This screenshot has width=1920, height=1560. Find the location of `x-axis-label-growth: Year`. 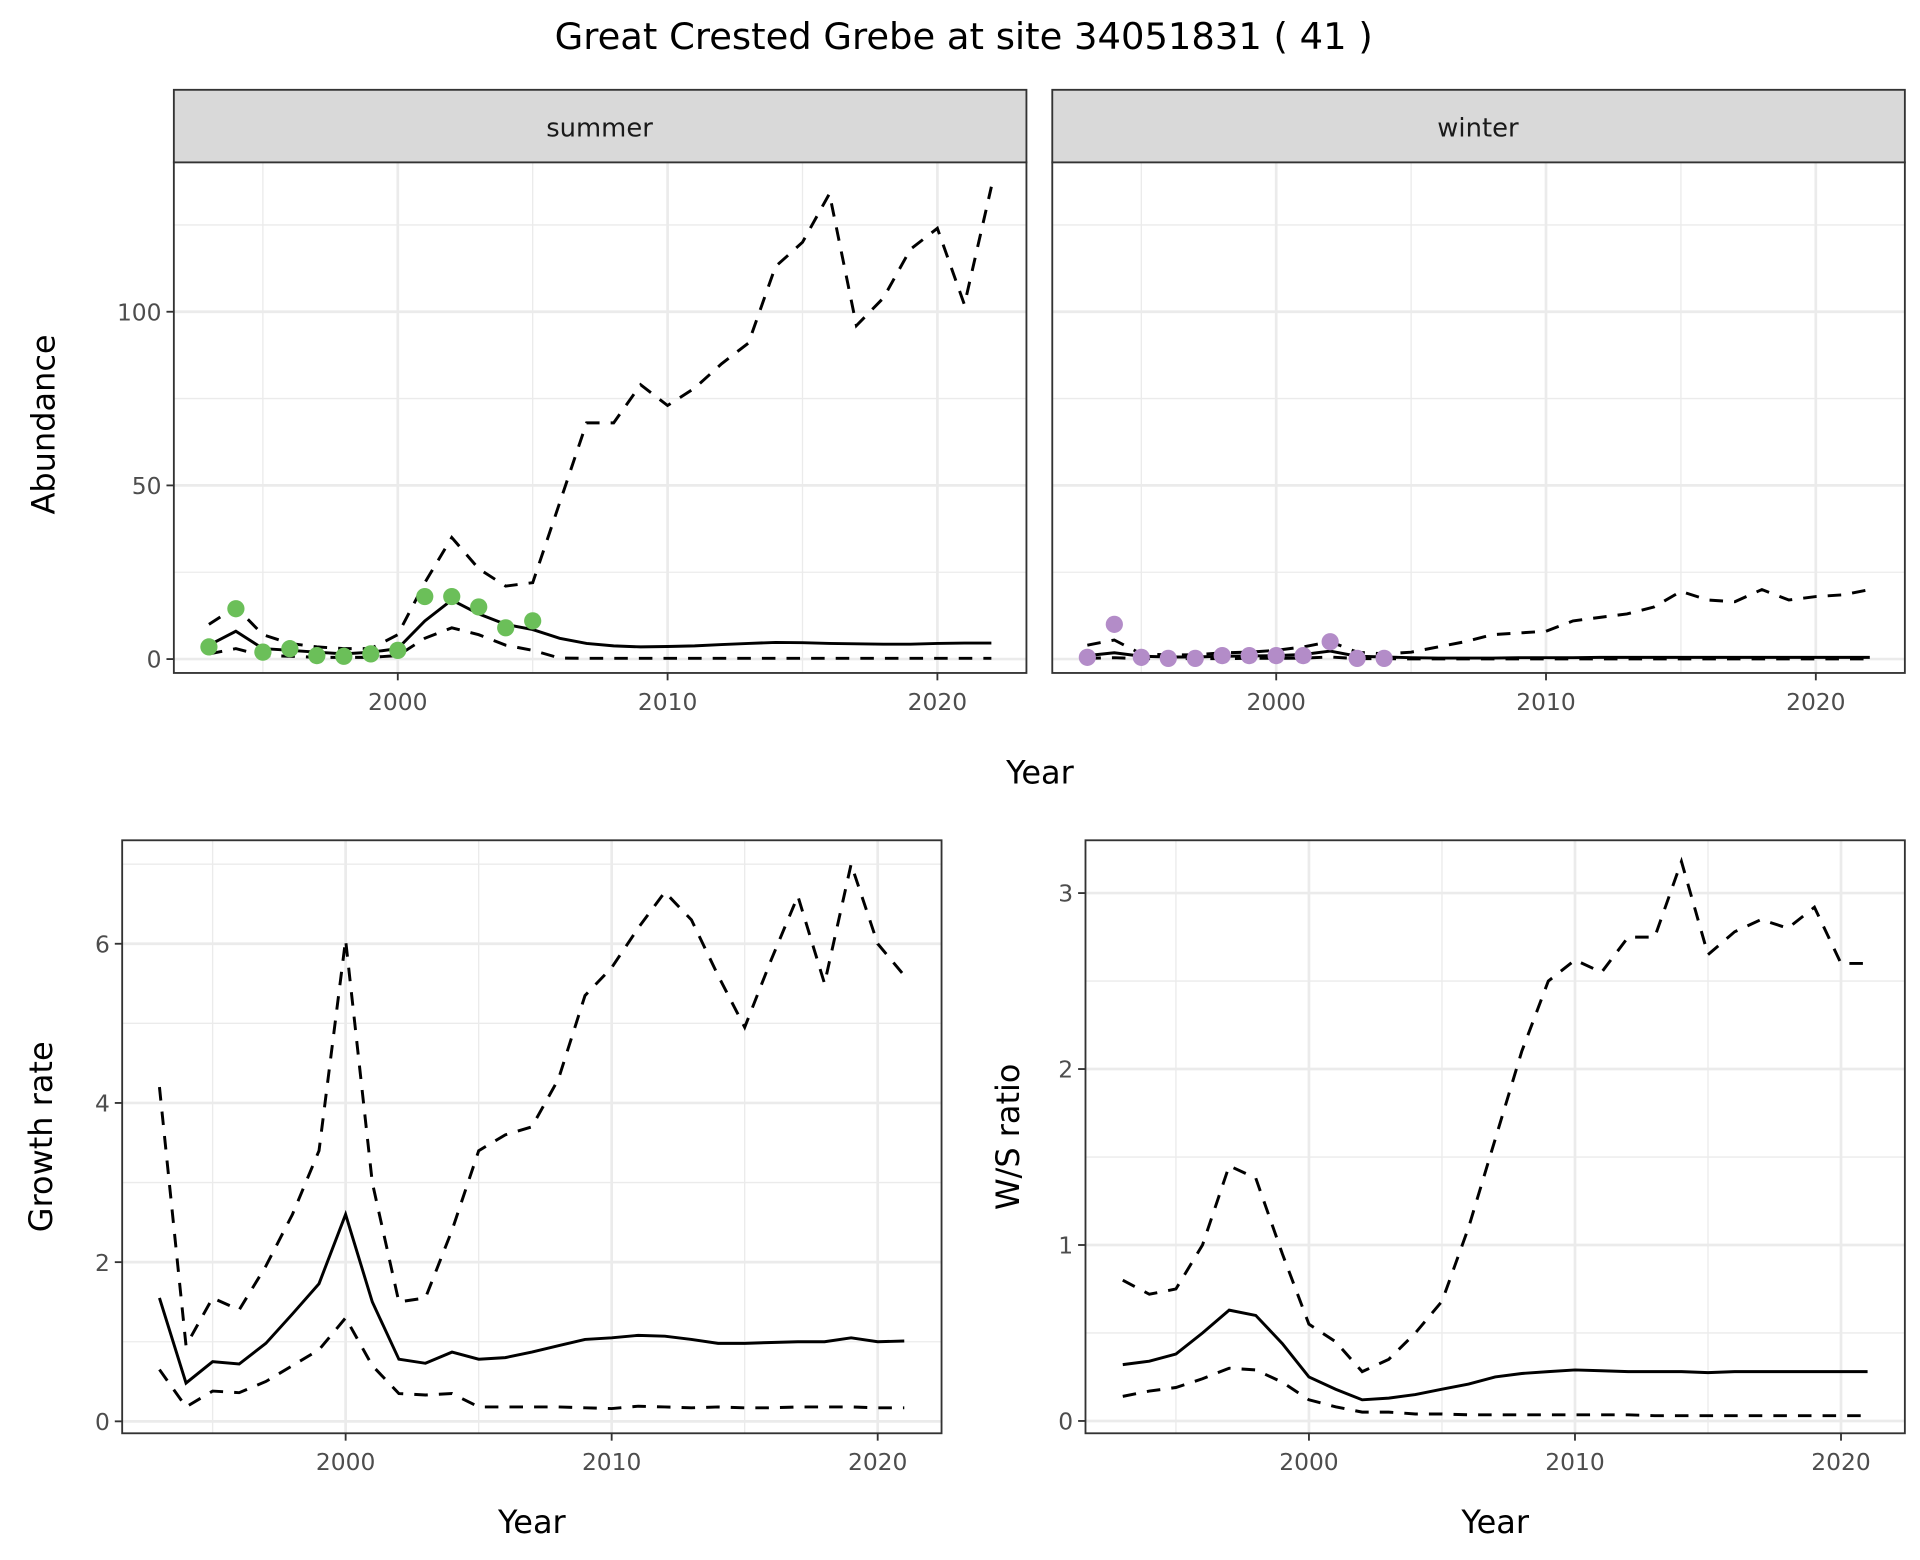

x-axis-label-growth: Year is located at coordinates (532, 1522).